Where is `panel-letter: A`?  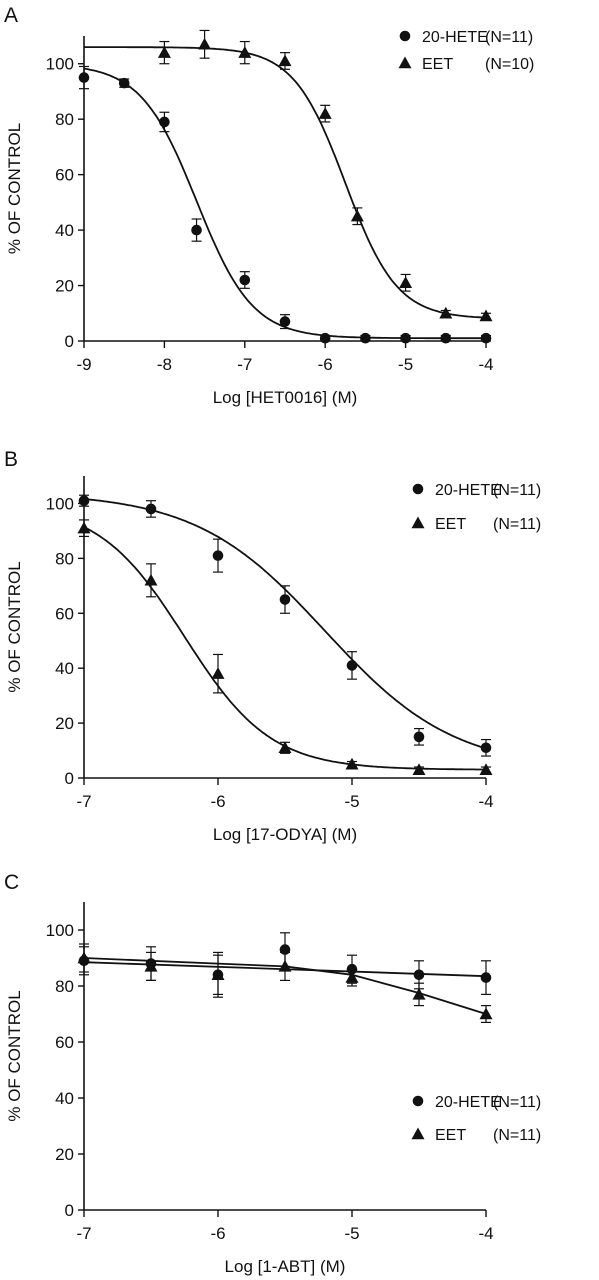 panel-letter: A is located at coordinates (11, 15).